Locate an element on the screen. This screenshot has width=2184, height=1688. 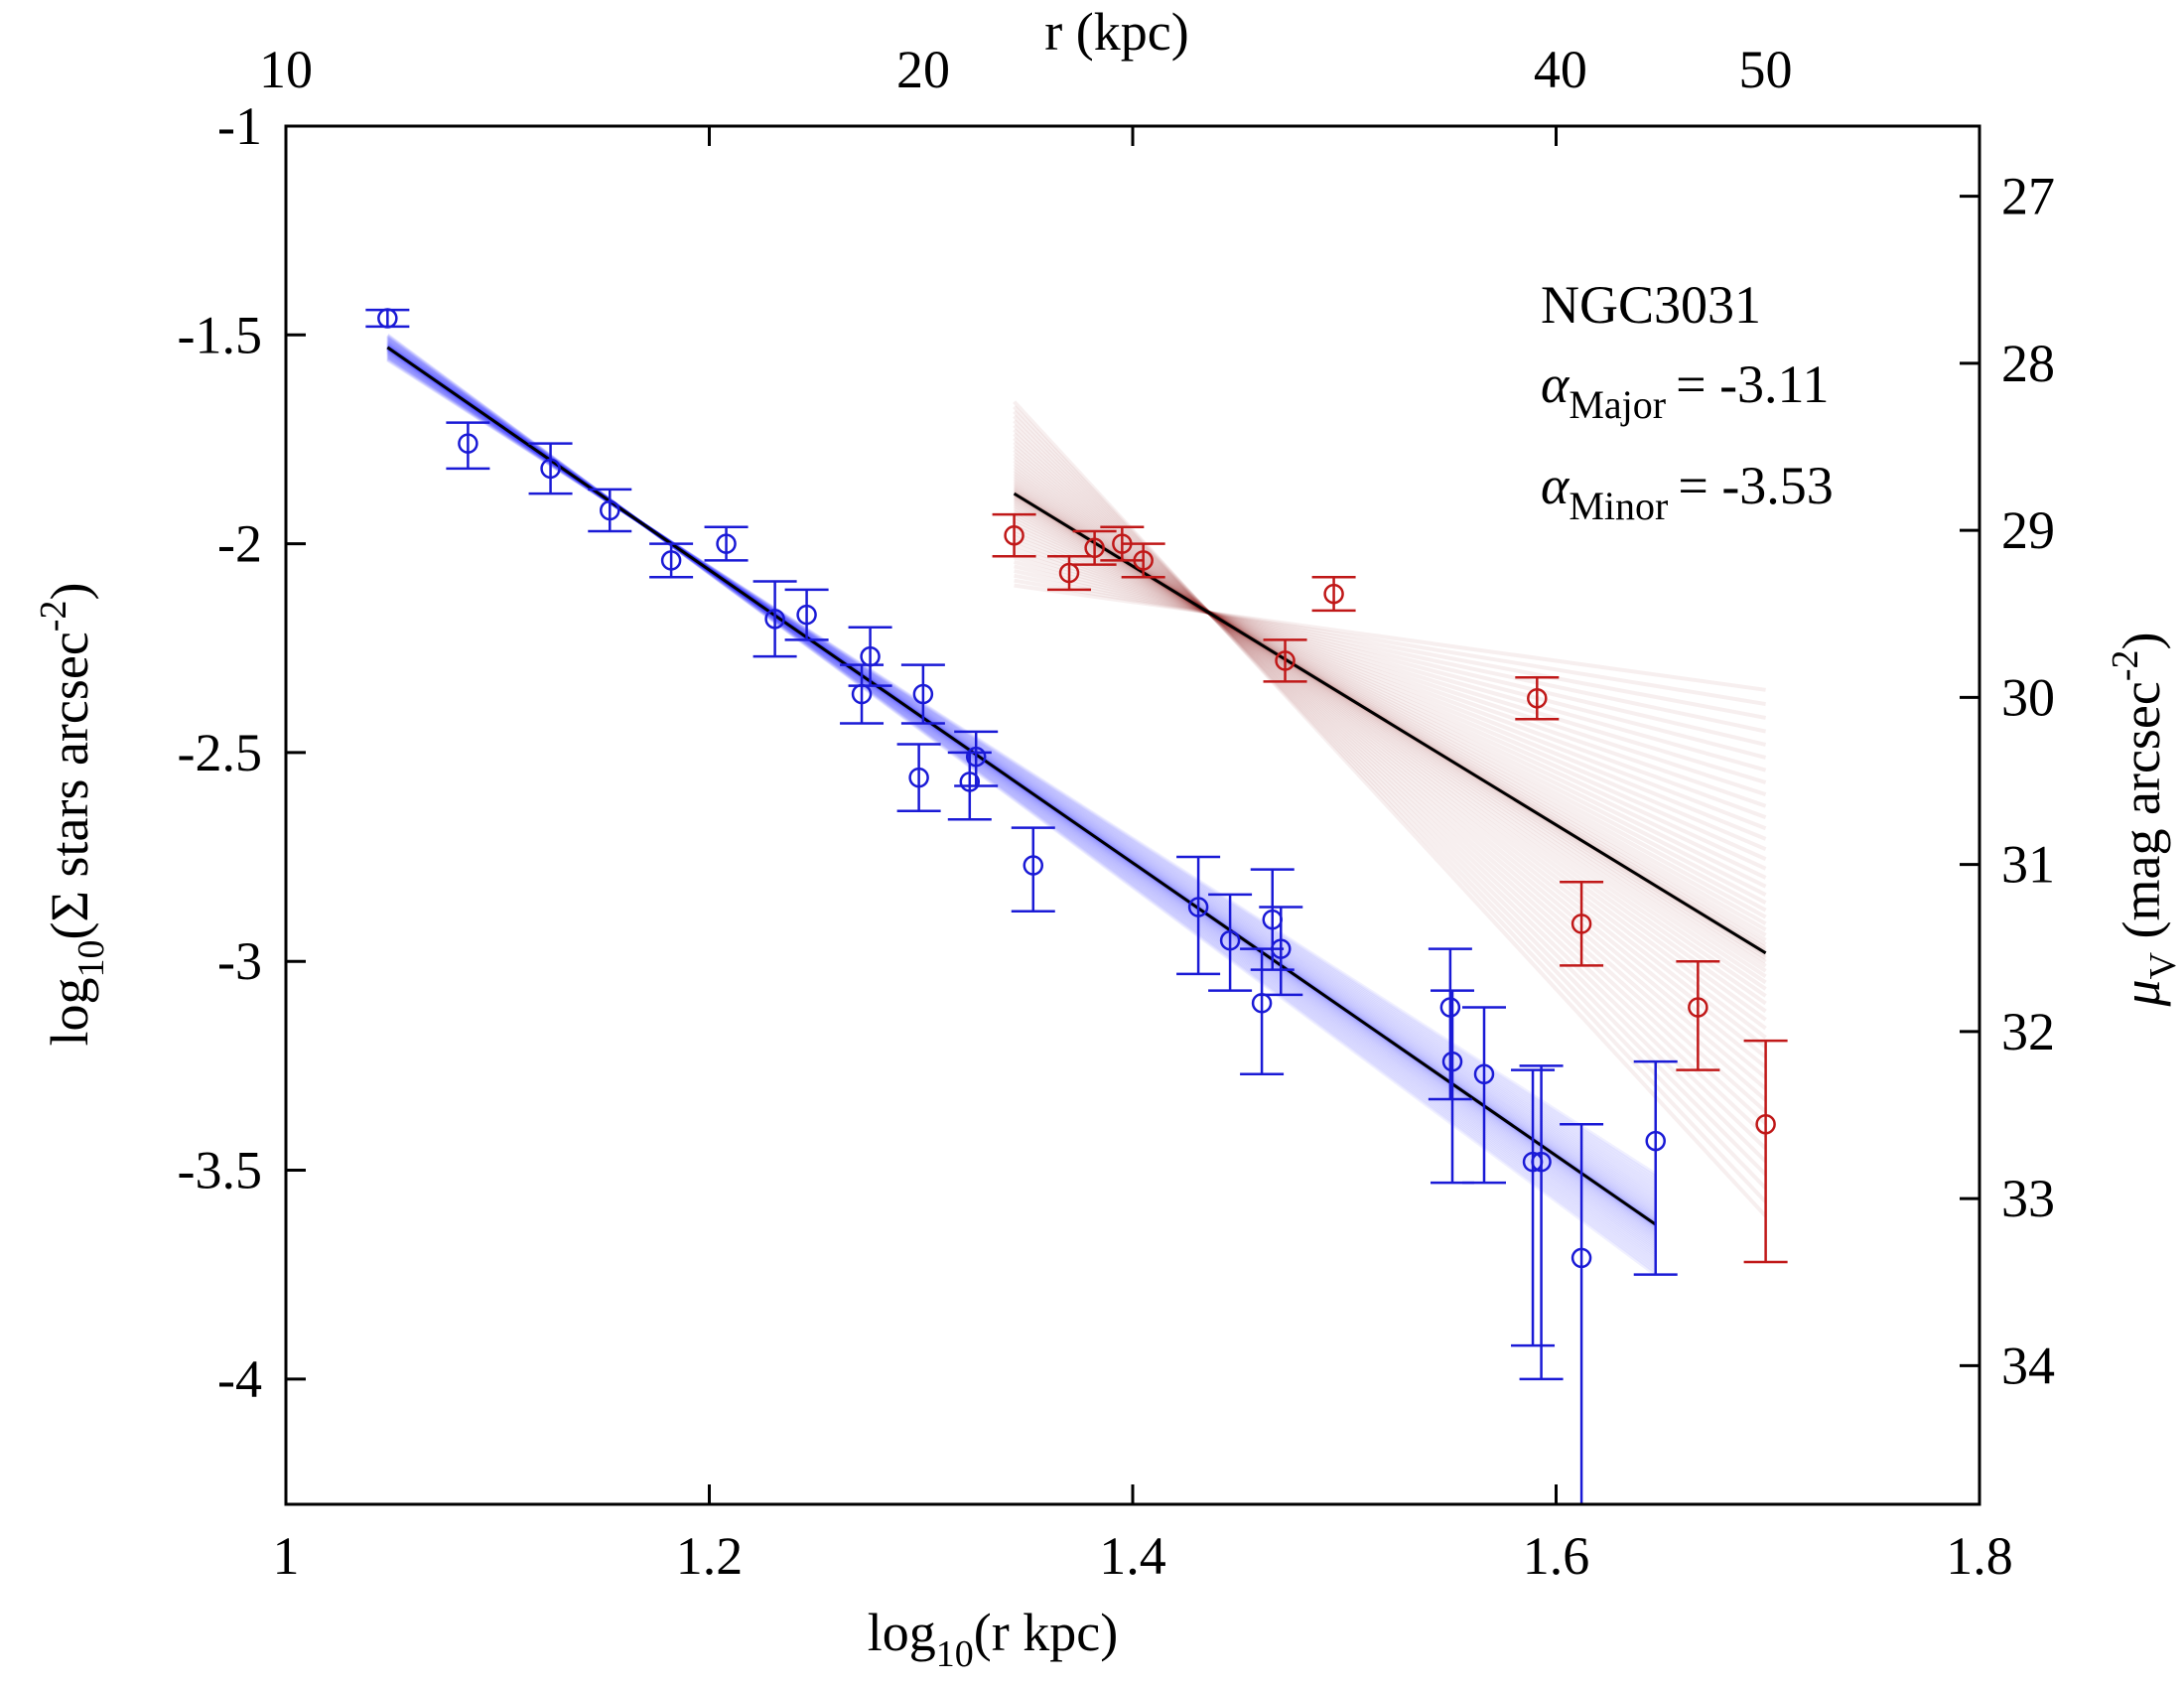
y2-tick-label: 27 is located at coordinates (2028, 196).